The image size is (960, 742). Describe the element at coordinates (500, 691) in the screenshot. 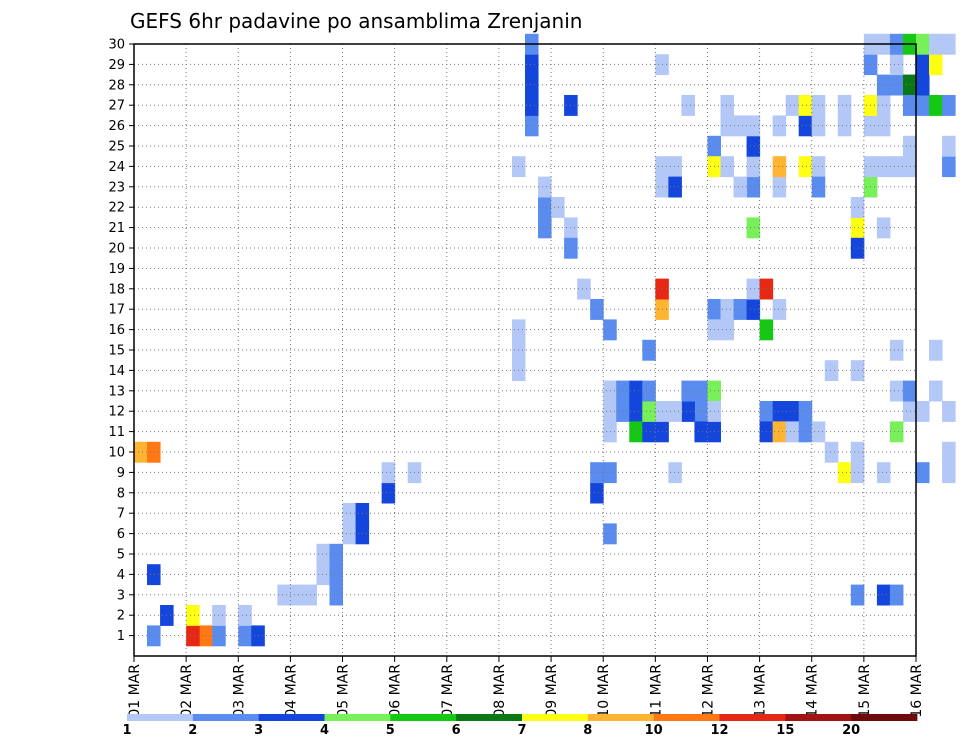

I see `x-tick-label: 08 MAR` at that location.